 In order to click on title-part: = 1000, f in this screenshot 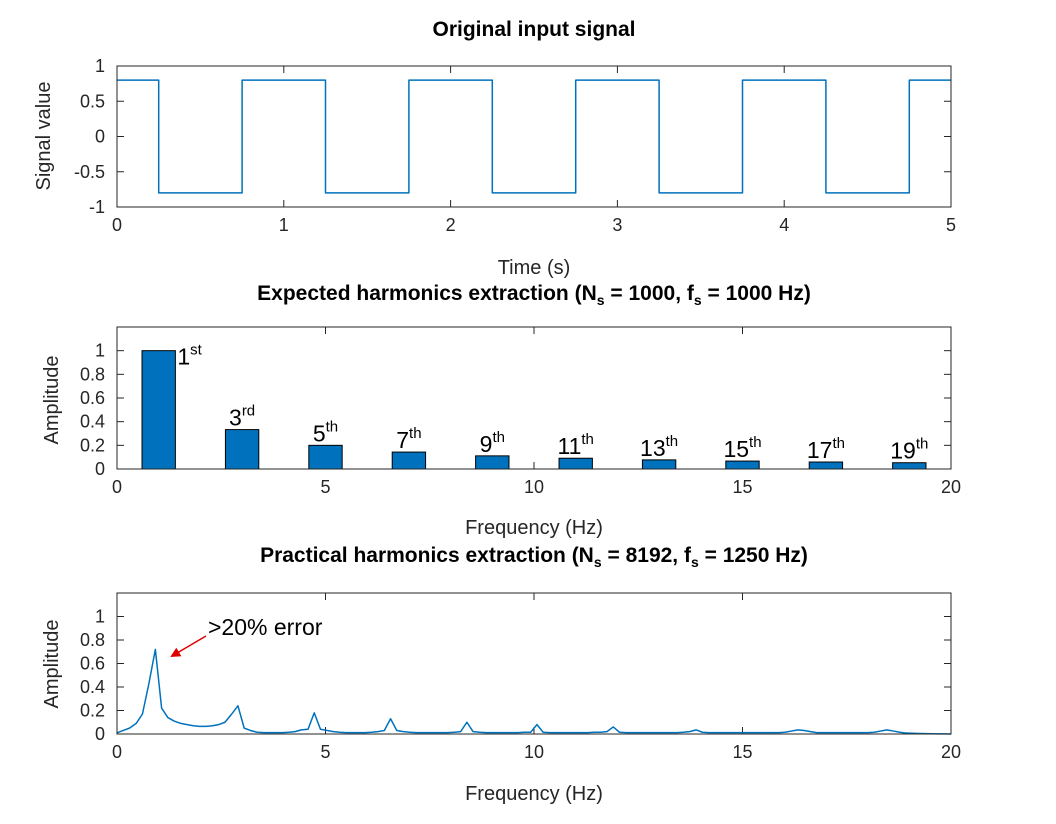, I will do `click(650, 293)`.